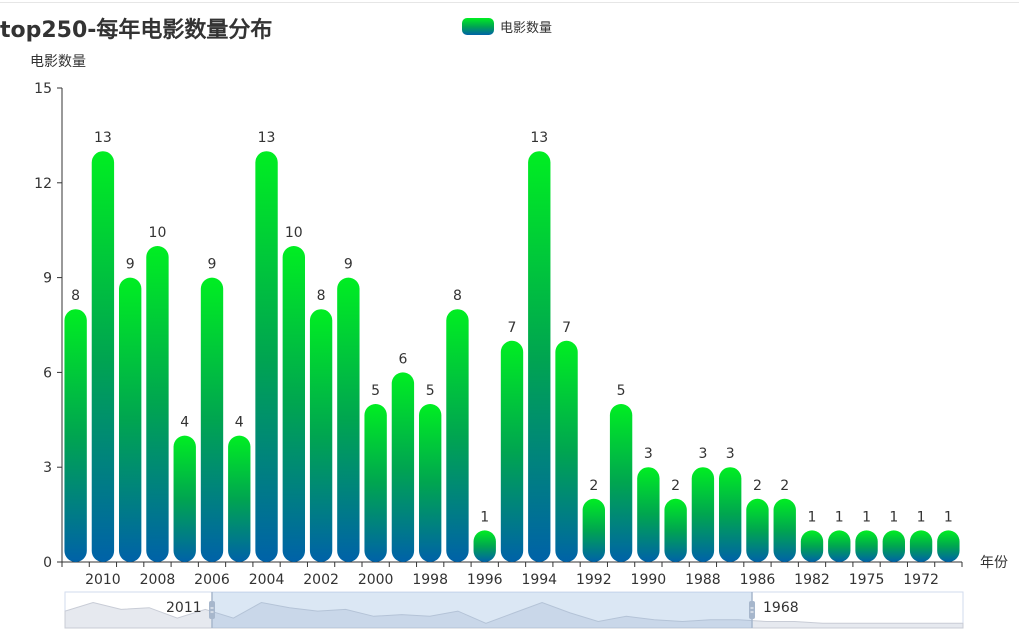 The image size is (1019, 638). What do you see at coordinates (158, 580) in the screenshot?
I see `x-tick-label: 2008` at bounding box center [158, 580].